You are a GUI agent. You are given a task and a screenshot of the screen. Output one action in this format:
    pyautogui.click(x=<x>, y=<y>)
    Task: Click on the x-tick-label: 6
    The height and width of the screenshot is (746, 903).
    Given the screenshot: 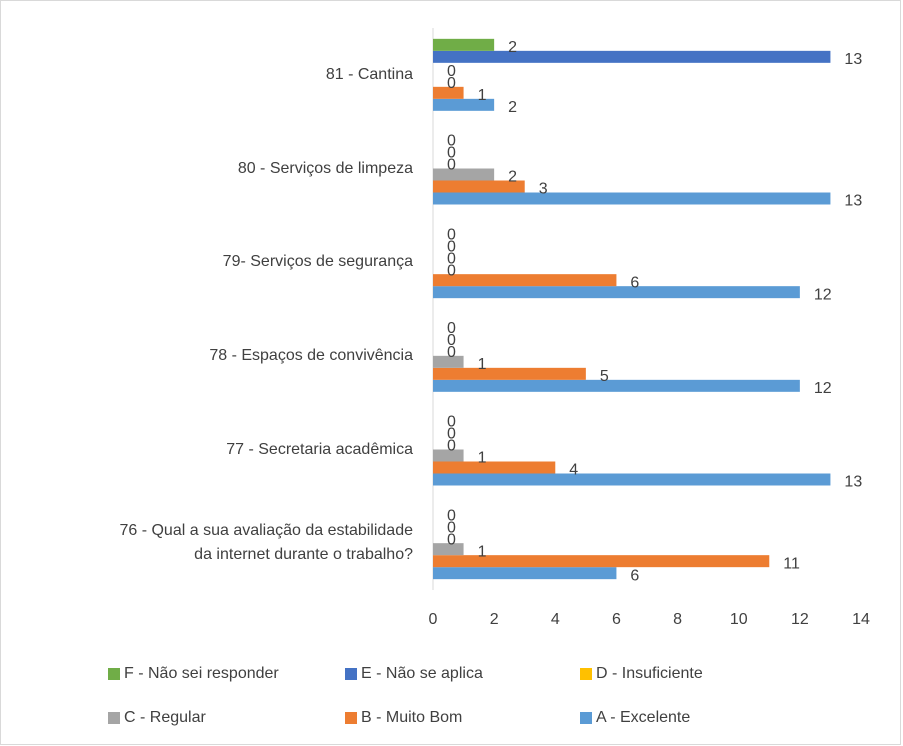 What is the action you would take?
    pyautogui.click(x=616, y=619)
    